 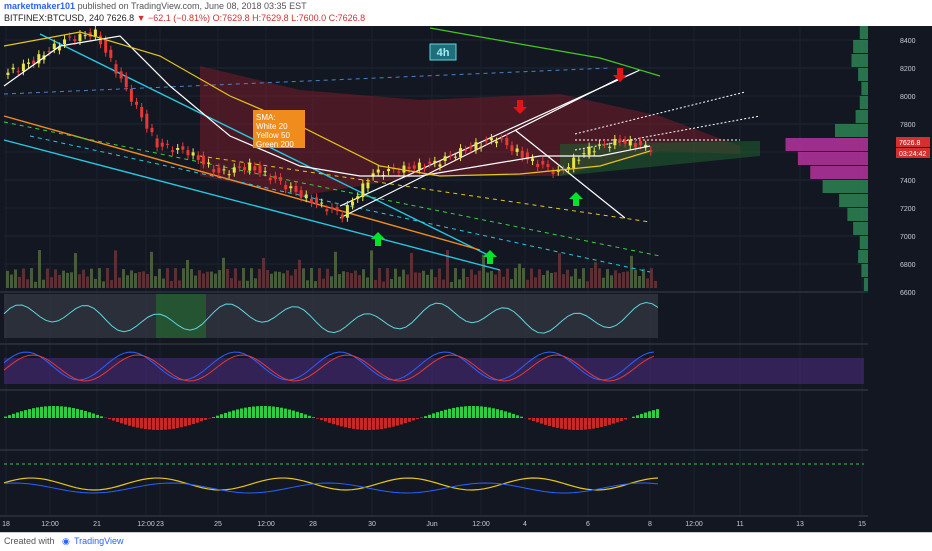 I want to click on time-tick-label: 11, so click(x=739, y=524).